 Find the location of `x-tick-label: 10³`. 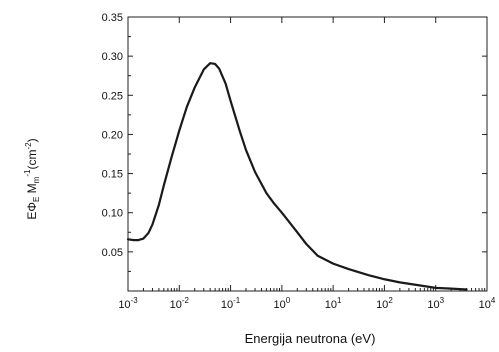

x-tick-label: 10³ is located at coordinates (435, 303).